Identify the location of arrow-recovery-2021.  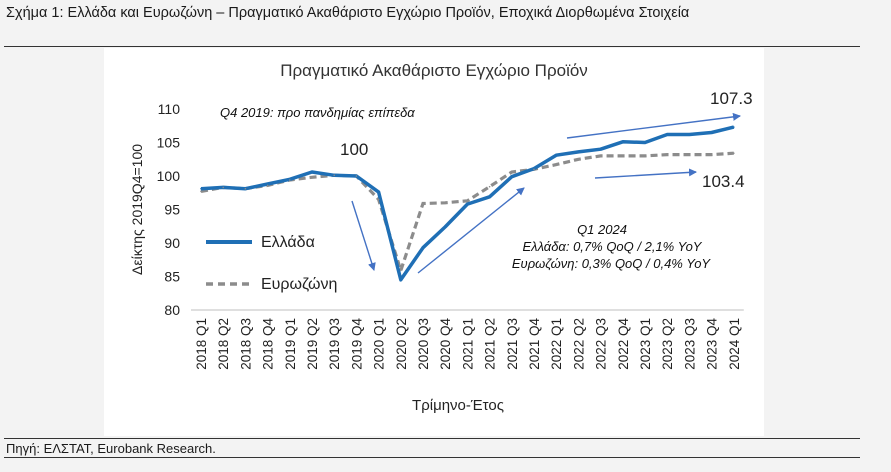
(471, 230).